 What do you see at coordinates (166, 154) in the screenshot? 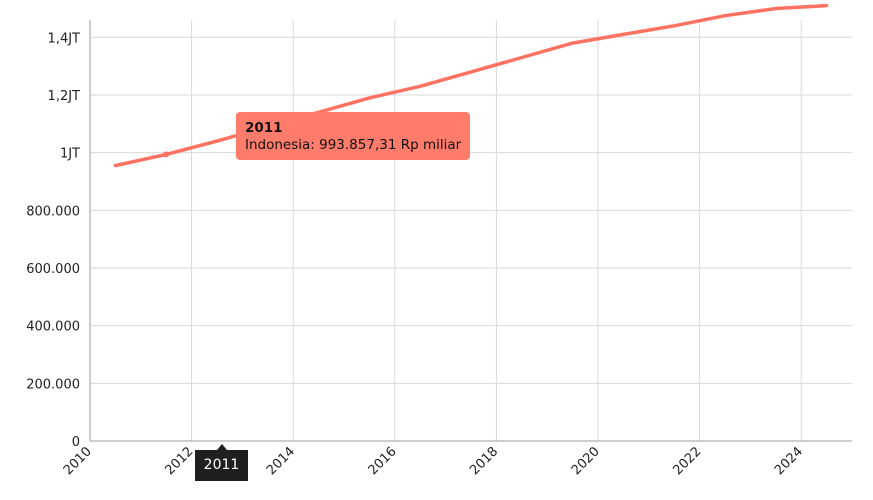
I see `highlighted-data-point` at bounding box center [166, 154].